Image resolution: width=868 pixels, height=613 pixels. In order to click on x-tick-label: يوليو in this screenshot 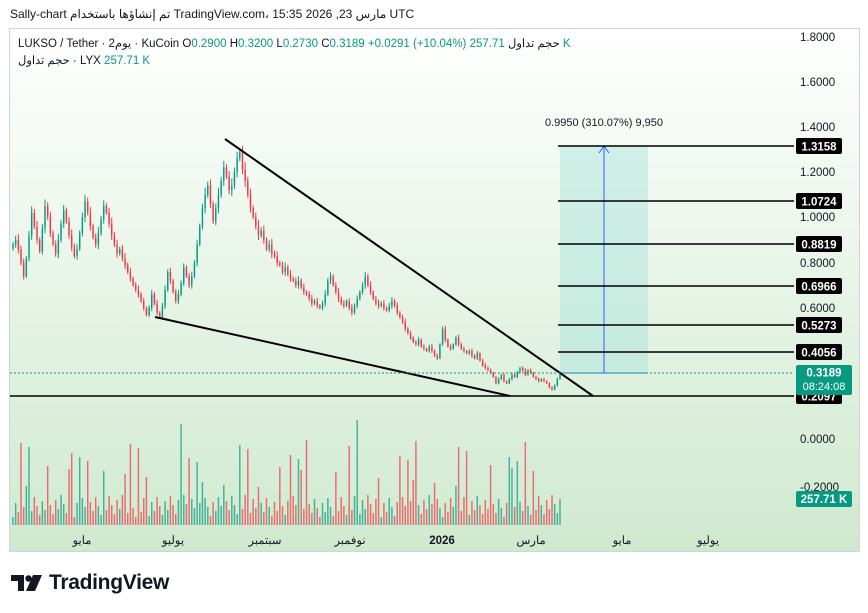, I will do `click(172, 540)`.